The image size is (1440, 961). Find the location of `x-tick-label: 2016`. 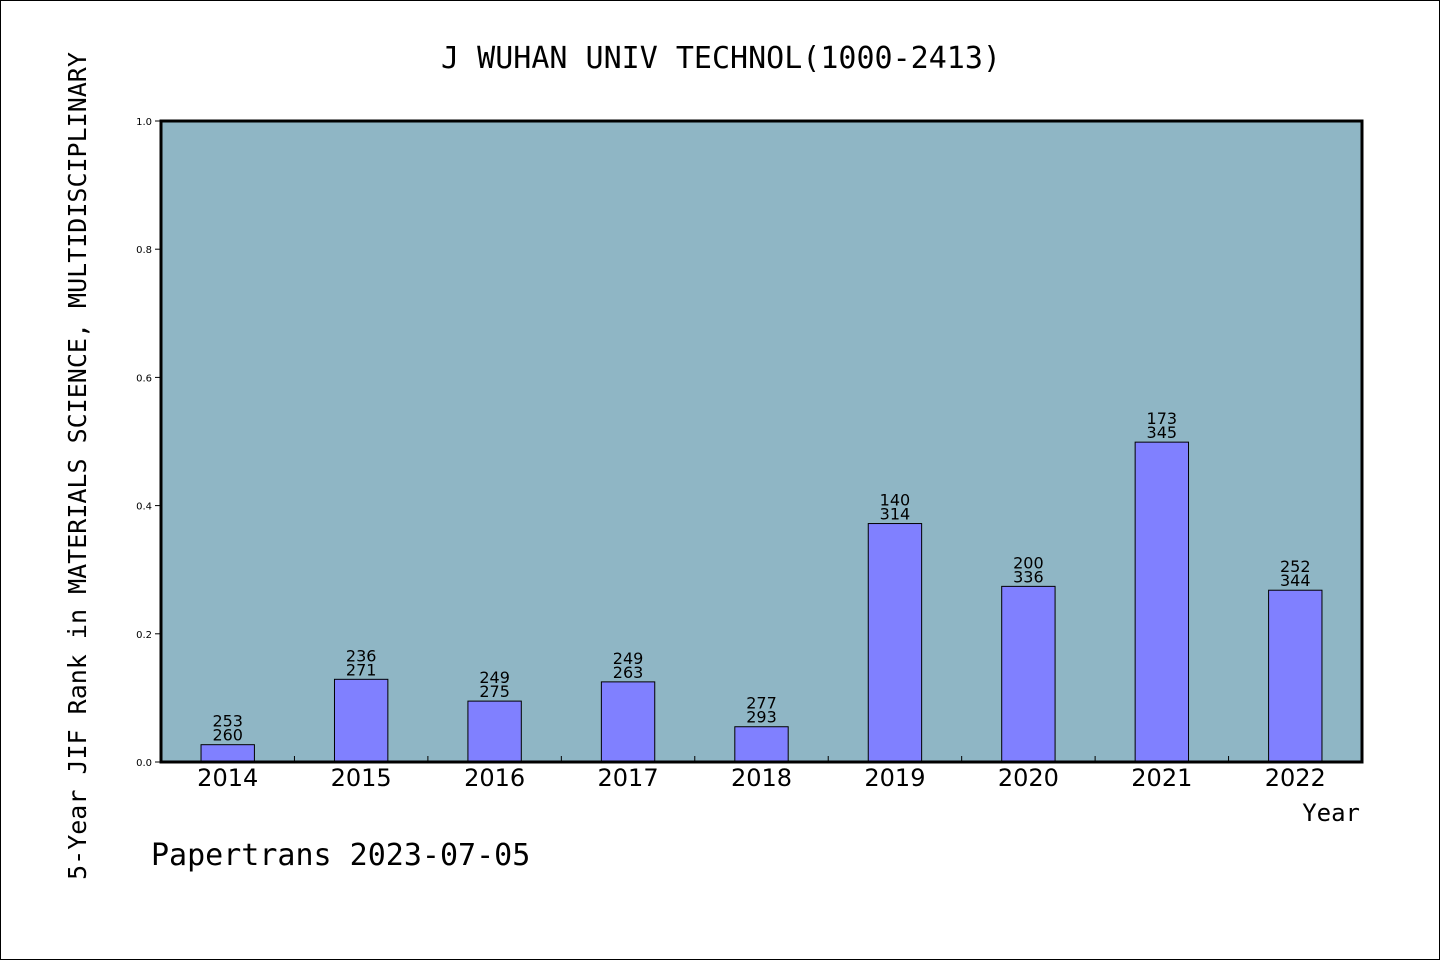

x-tick-label: 2016 is located at coordinates (494, 778).